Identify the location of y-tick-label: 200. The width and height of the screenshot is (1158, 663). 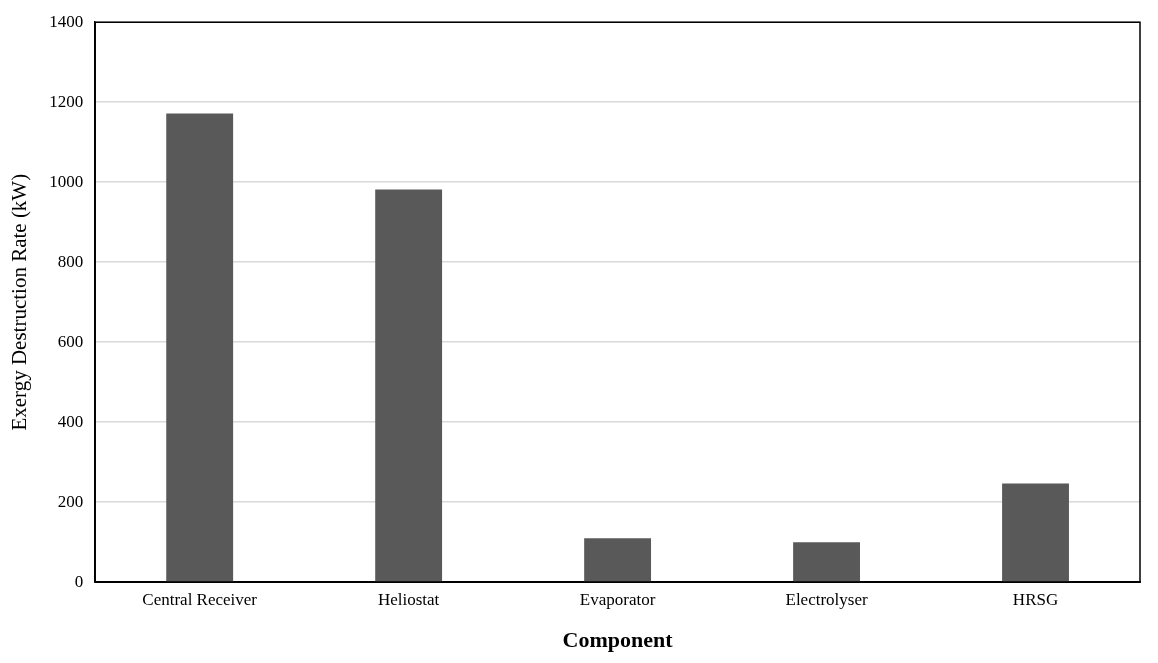
(70, 501).